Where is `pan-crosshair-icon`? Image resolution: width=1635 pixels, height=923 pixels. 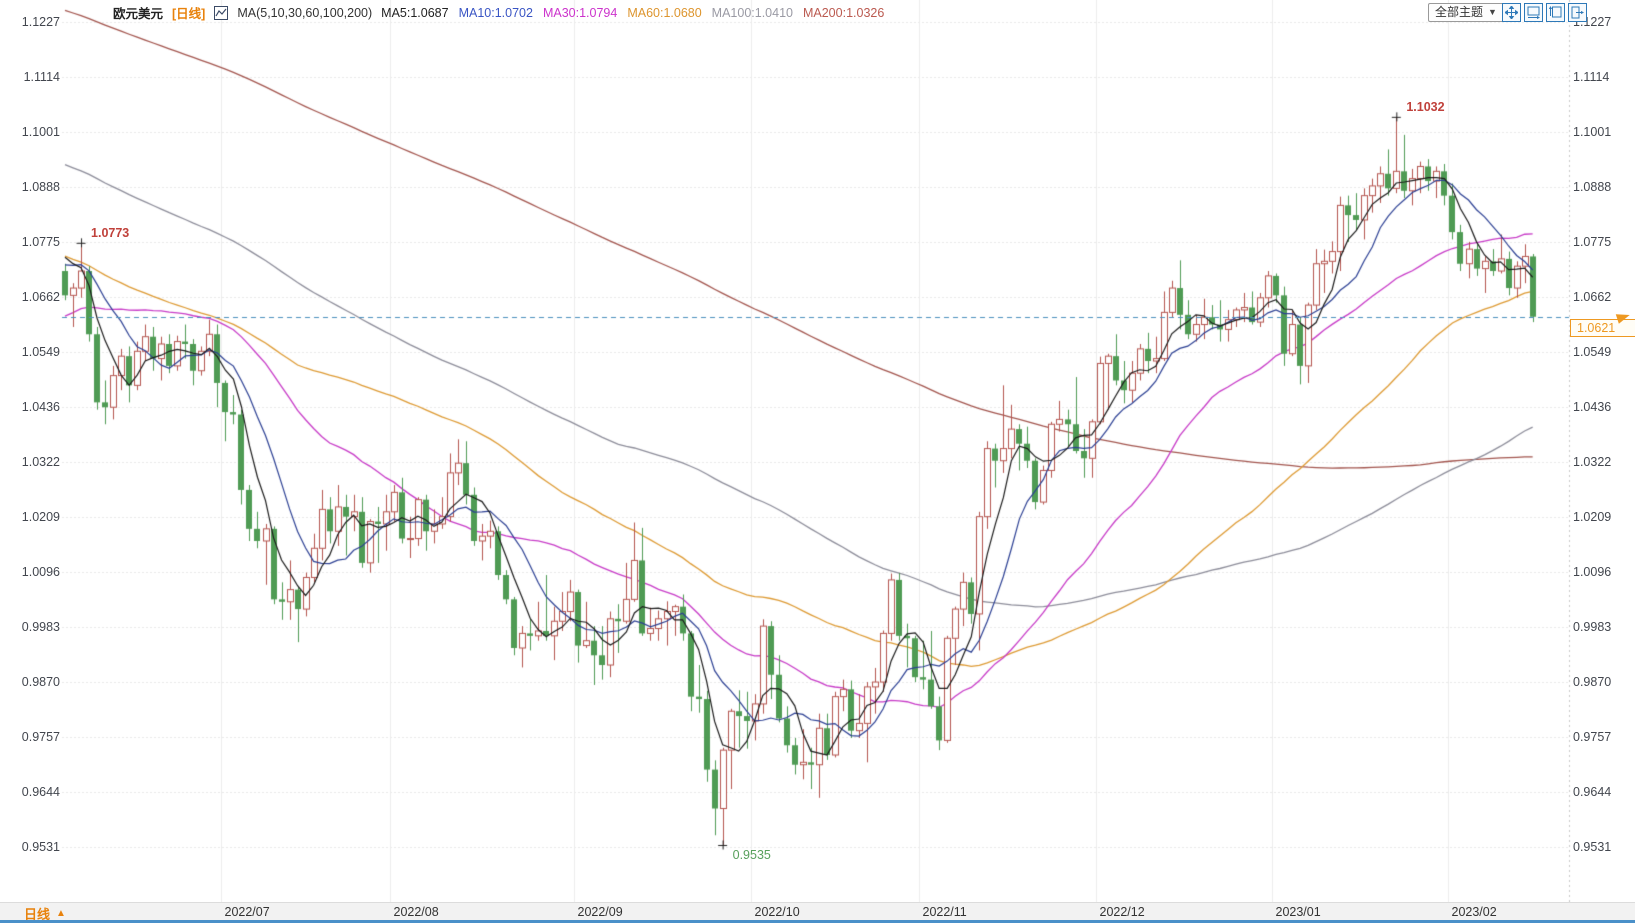
pan-crosshair-icon is located at coordinates (1511, 12).